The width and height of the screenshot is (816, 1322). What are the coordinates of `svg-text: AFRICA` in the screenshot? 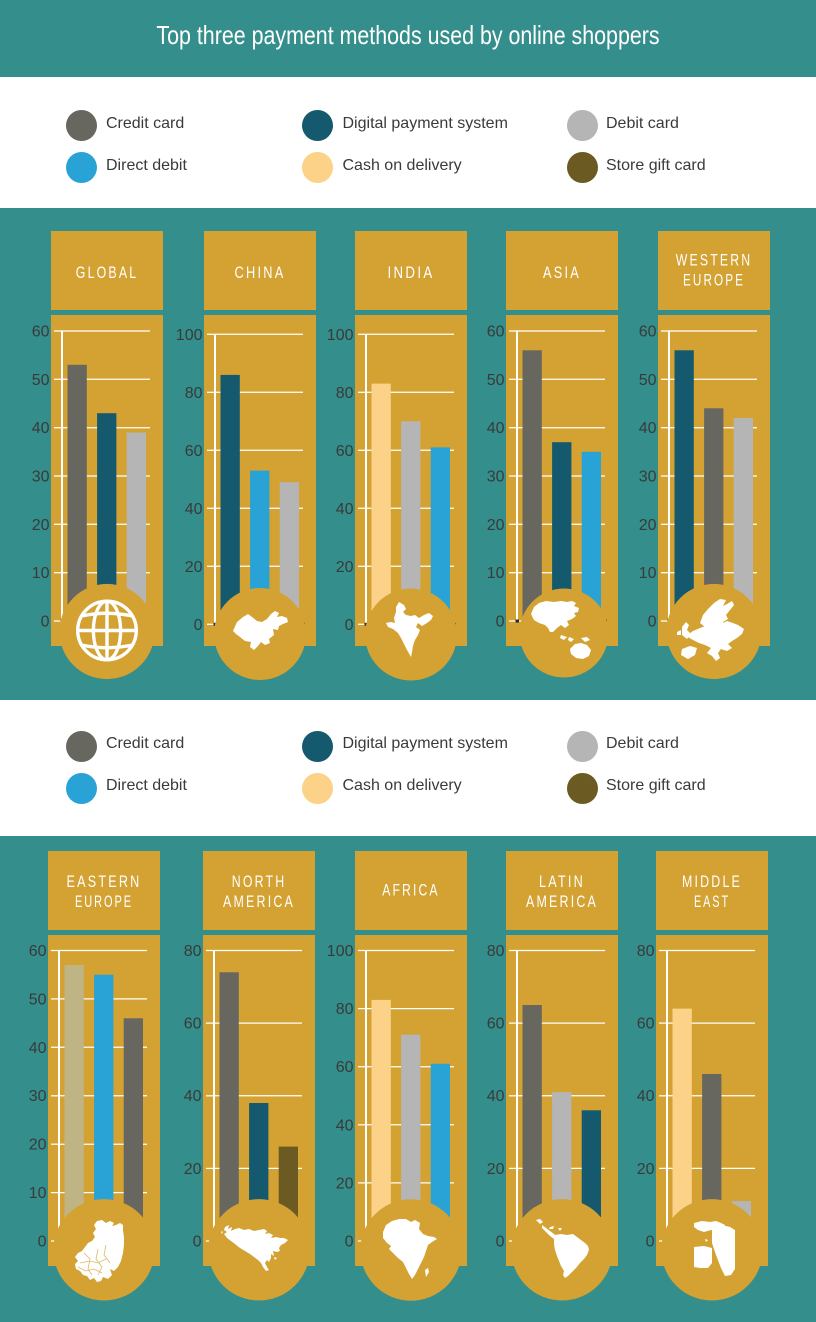 It's located at (411, 890).